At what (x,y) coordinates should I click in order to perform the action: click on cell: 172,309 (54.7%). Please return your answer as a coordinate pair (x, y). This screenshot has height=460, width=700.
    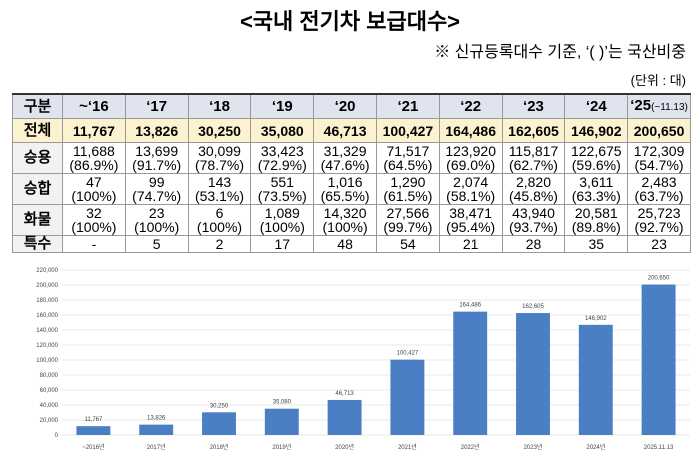
    Looking at the image, I should click on (659, 158).